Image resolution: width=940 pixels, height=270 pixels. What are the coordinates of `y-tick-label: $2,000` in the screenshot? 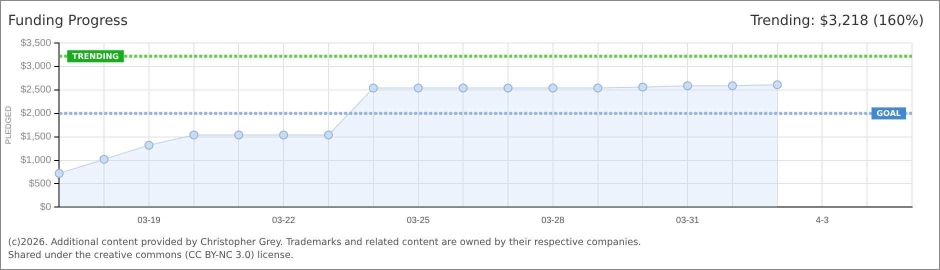 It's located at (36, 114).